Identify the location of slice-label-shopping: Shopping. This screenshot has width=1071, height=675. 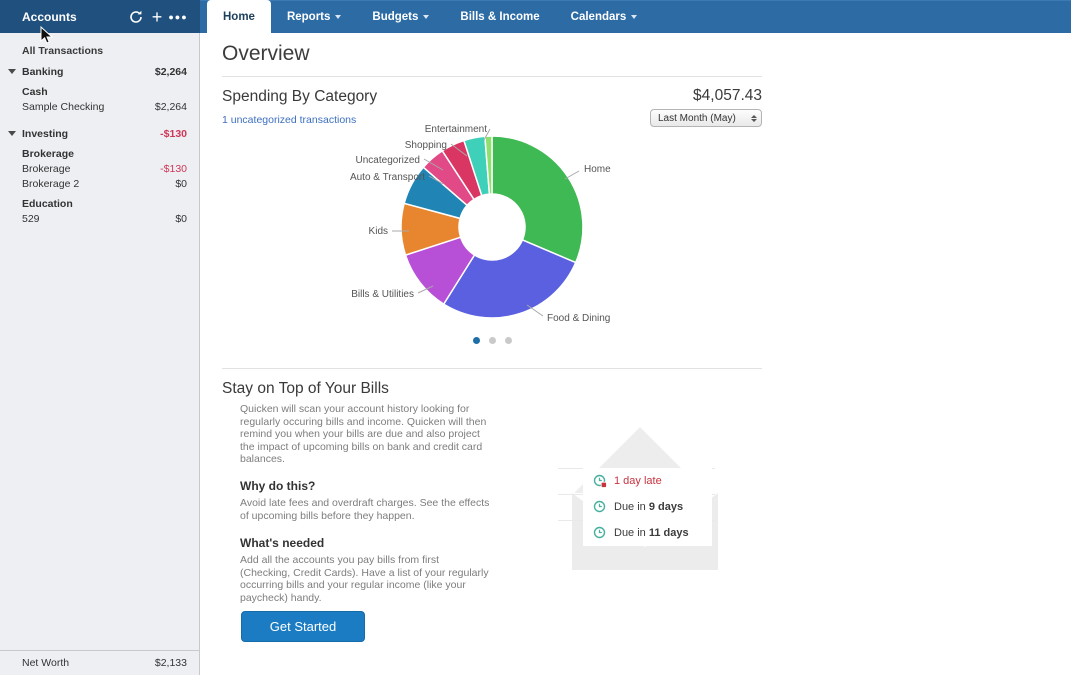
(426, 145).